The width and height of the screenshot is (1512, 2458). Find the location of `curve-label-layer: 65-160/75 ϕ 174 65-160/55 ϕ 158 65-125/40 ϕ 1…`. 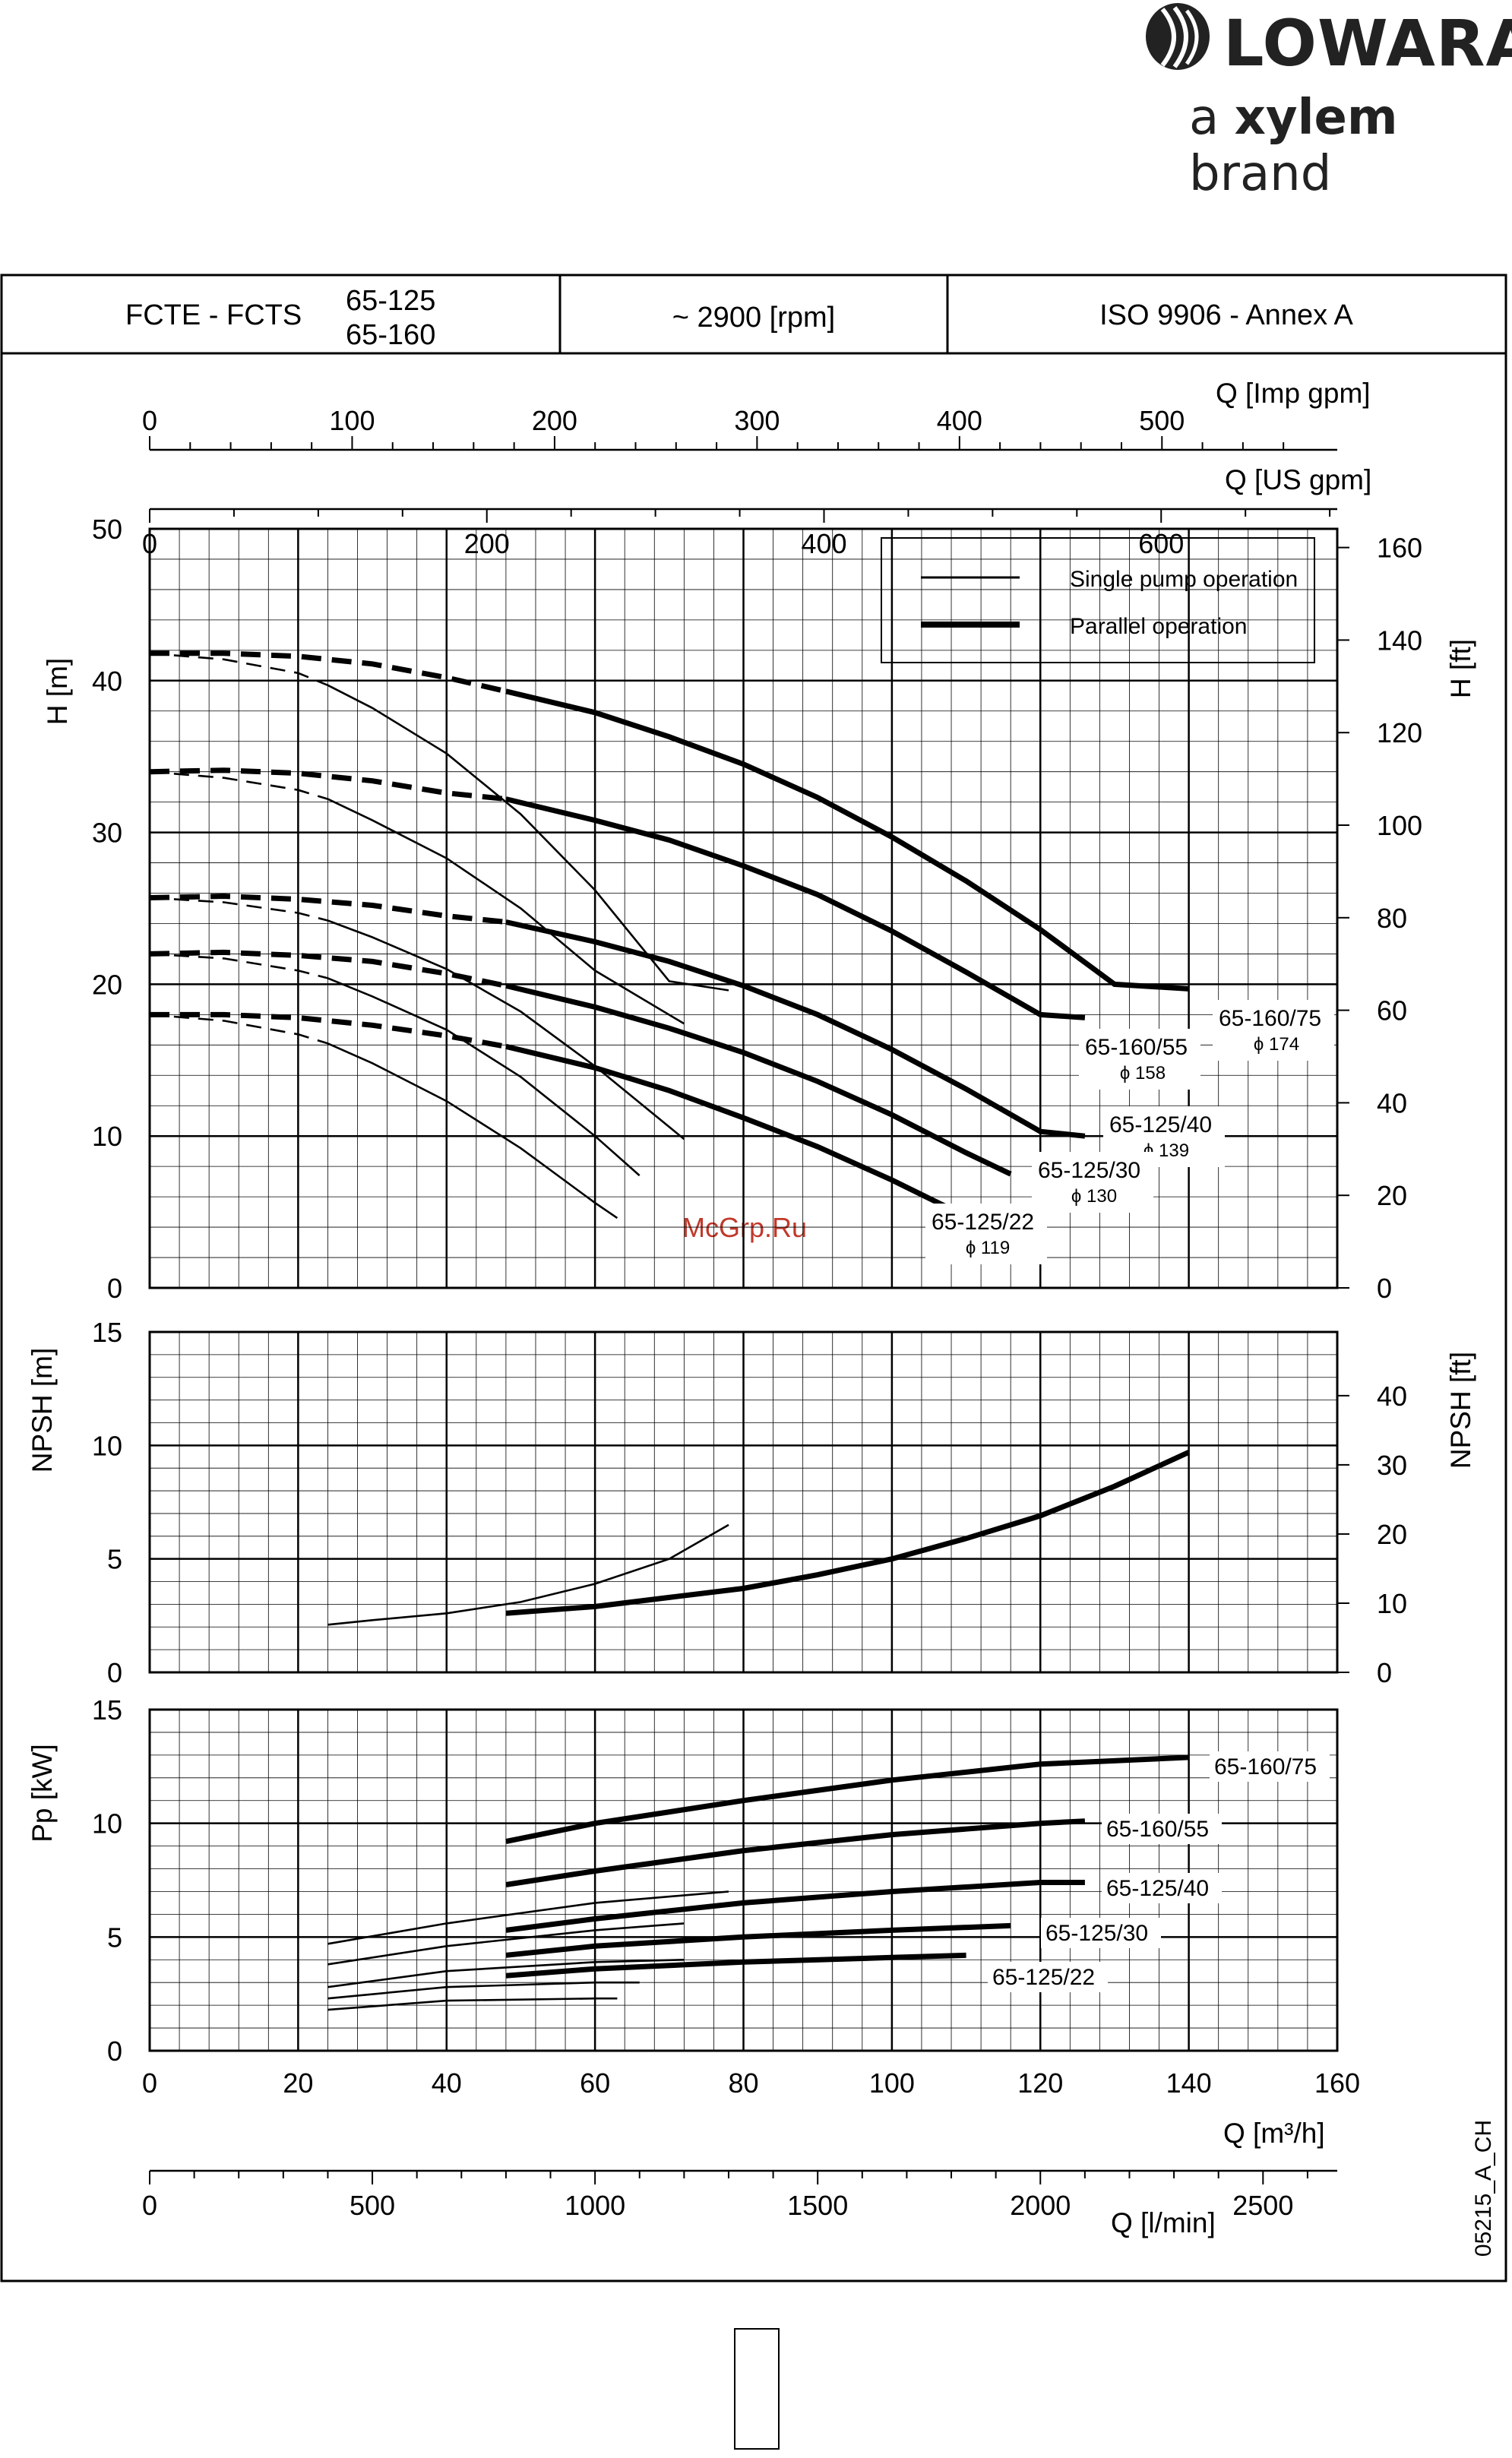

curve-label-layer: 65-160/75 ϕ 174 65-160/55 ϕ 158 65-125/40 ϕ 1… is located at coordinates (1129, 1496).